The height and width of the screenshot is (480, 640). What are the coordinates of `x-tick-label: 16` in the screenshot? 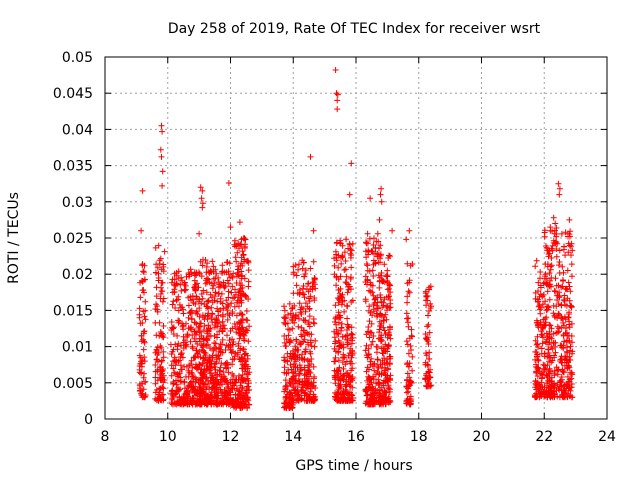 It's located at (356, 437).